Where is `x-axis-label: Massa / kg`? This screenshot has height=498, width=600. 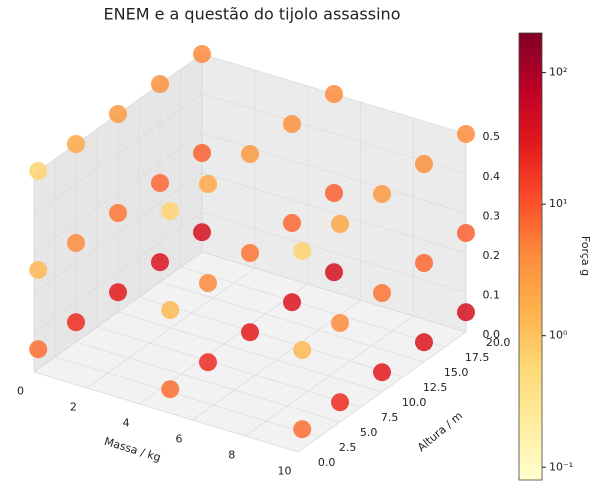 x-axis-label: Massa / kg is located at coordinates (133, 450).